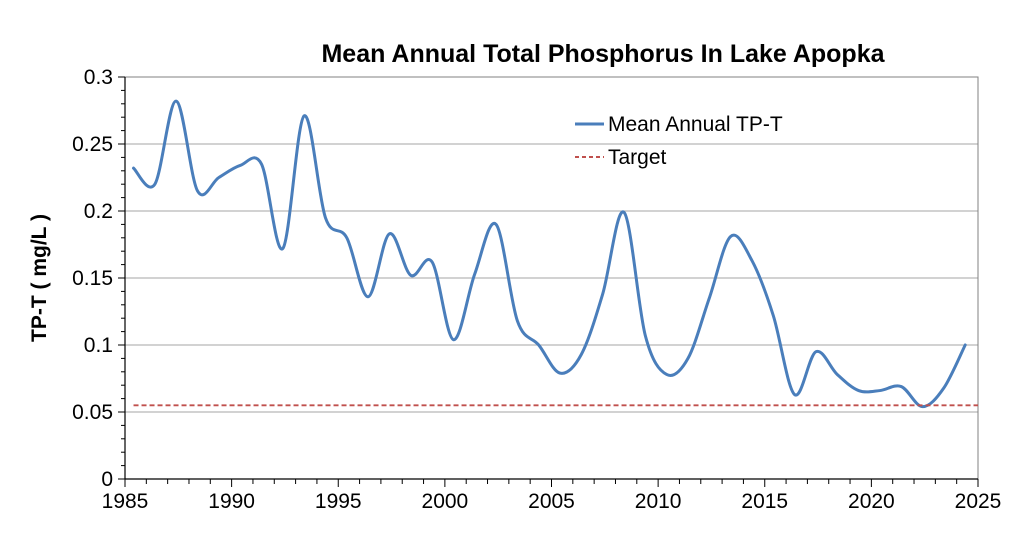 The height and width of the screenshot is (553, 1024). I want to click on y-tick-label: 0.3, so click(98, 77).